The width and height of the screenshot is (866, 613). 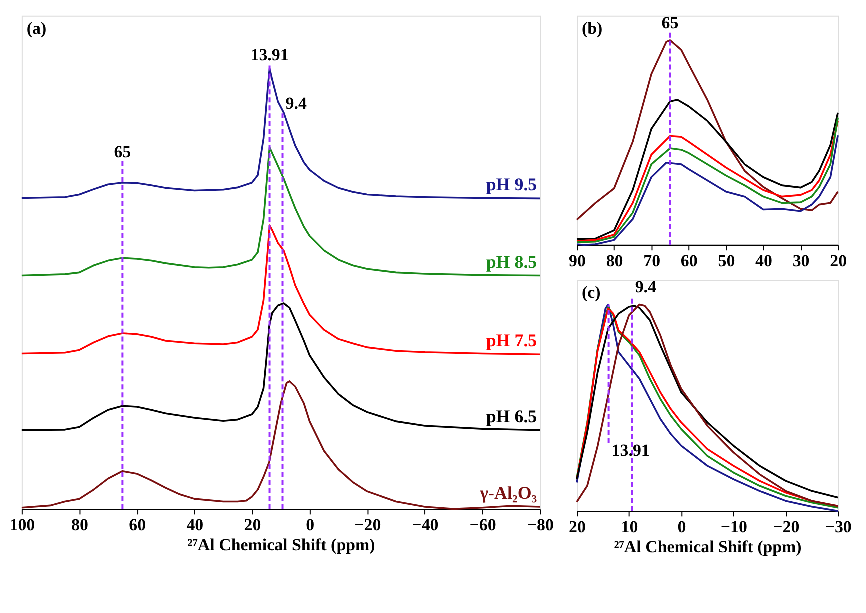 I want to click on text: (b), so click(x=592, y=28).